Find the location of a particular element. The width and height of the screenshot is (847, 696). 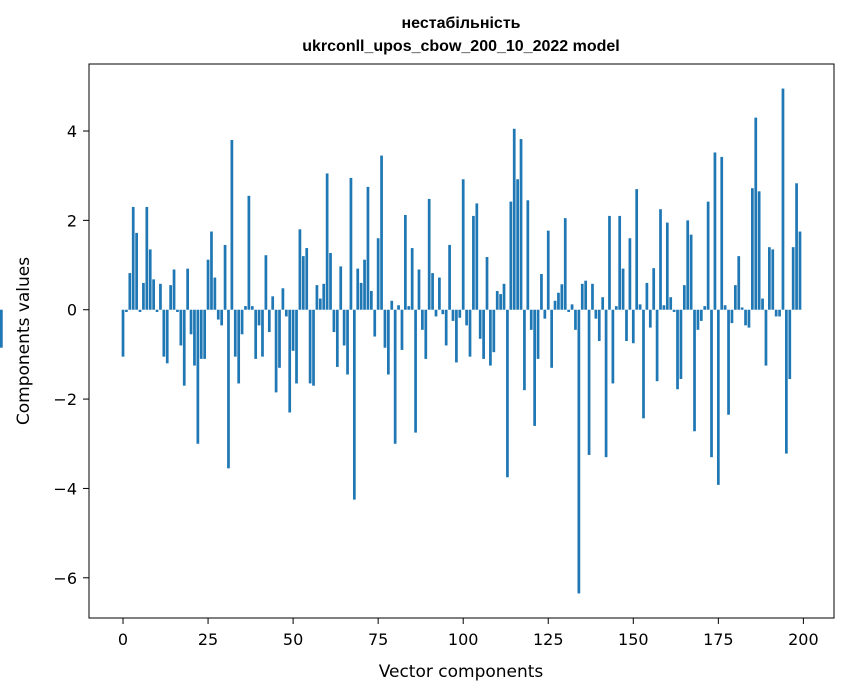

y-tick-label: 2 is located at coordinates (72, 220).